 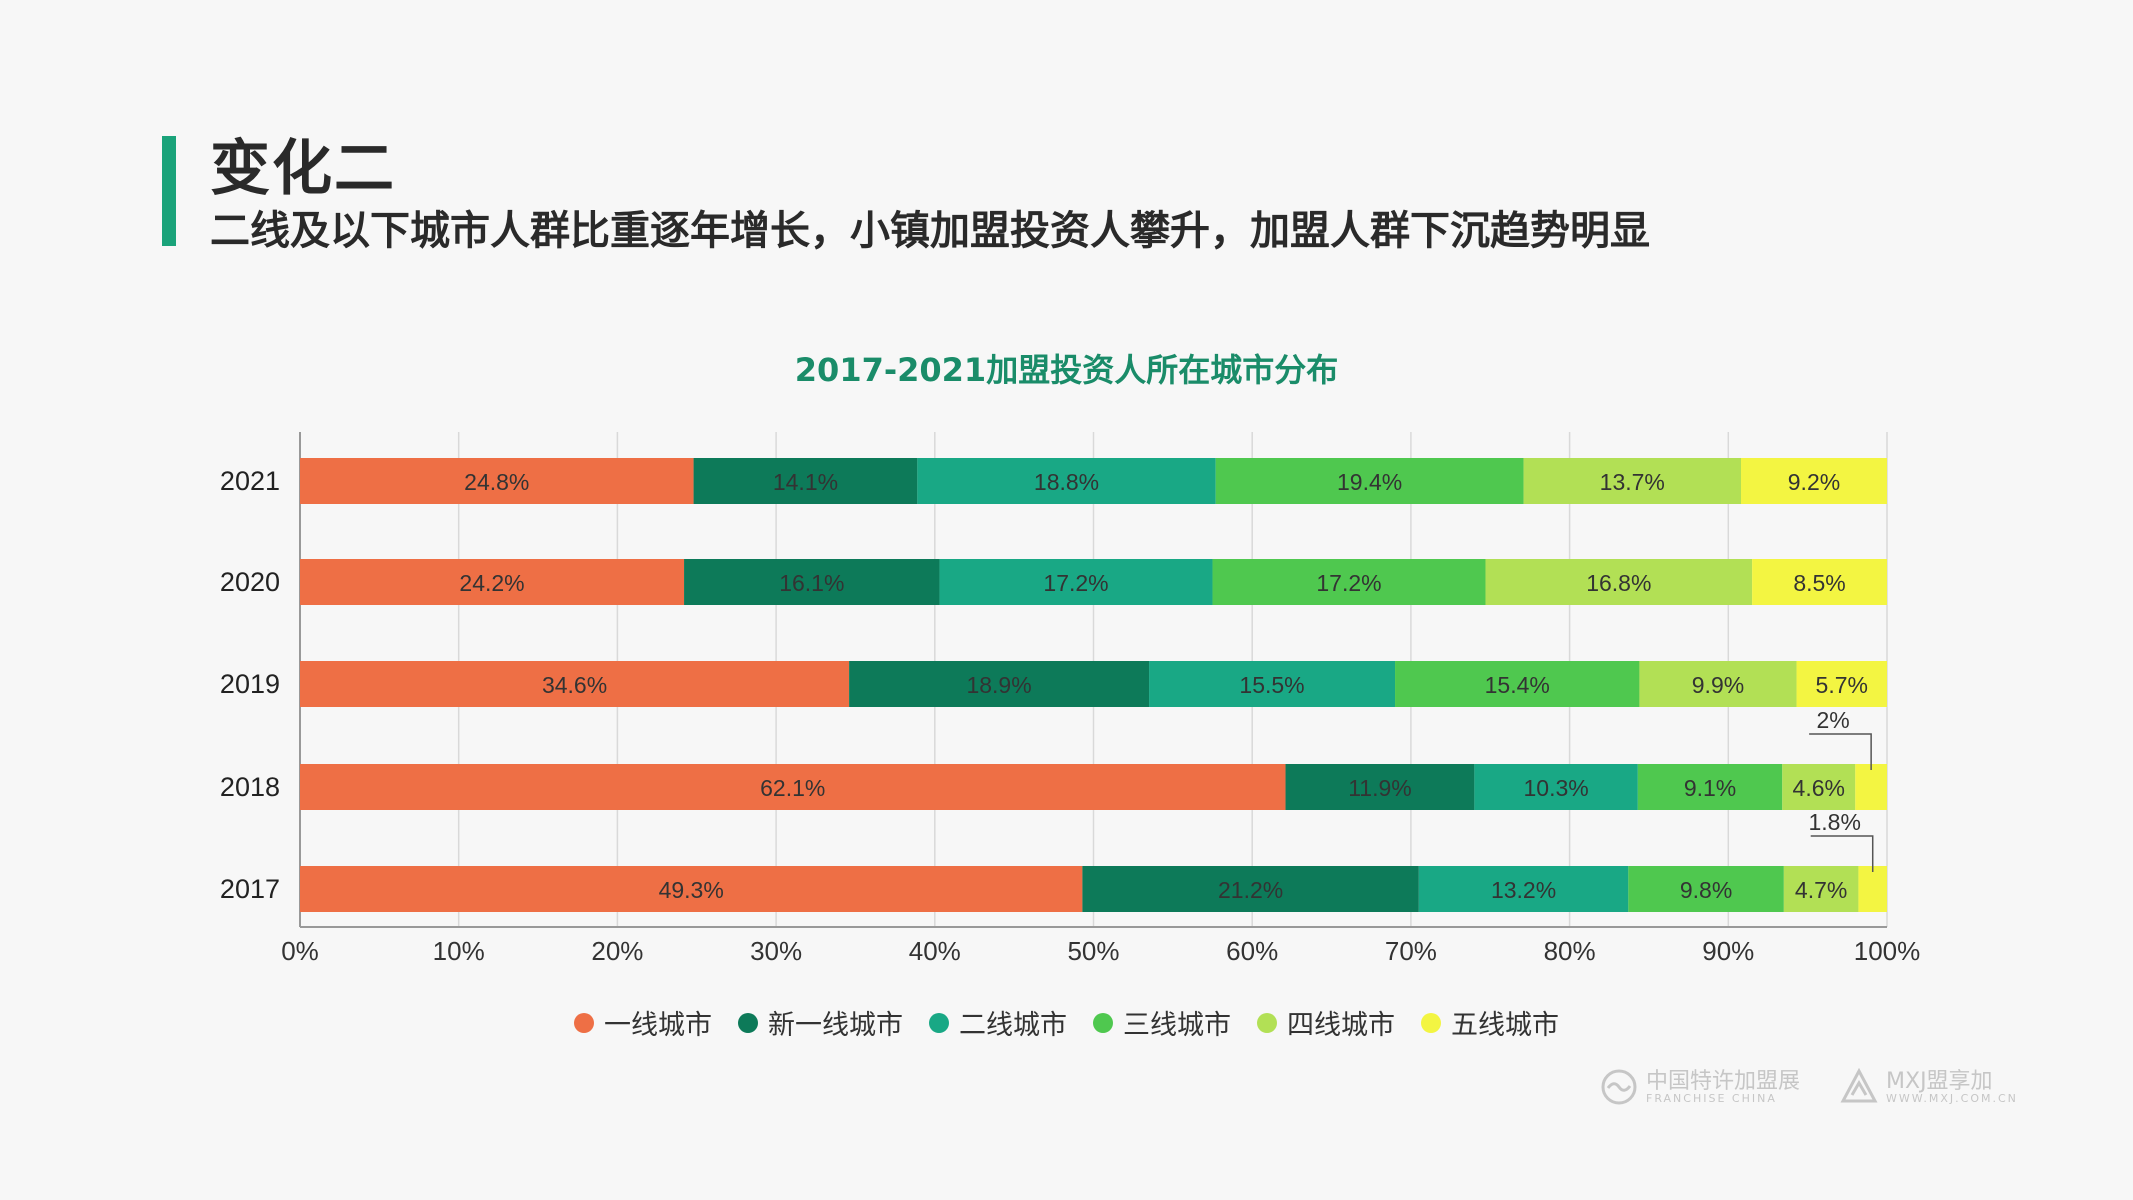 What do you see at coordinates (169, 191) in the screenshot?
I see `accent-bar` at bounding box center [169, 191].